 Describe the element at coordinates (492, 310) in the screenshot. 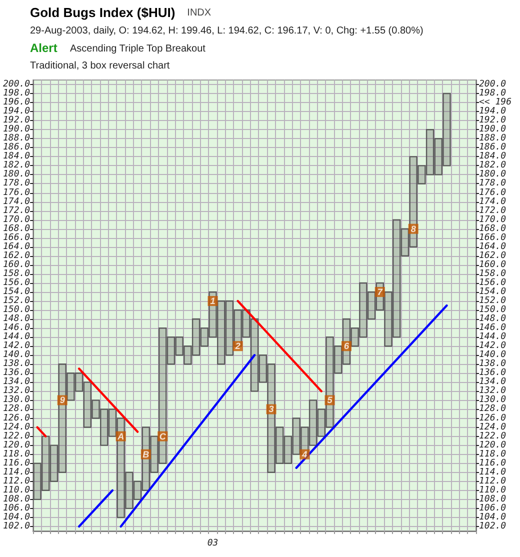

I see `y2-tick-label: 150.0` at that location.